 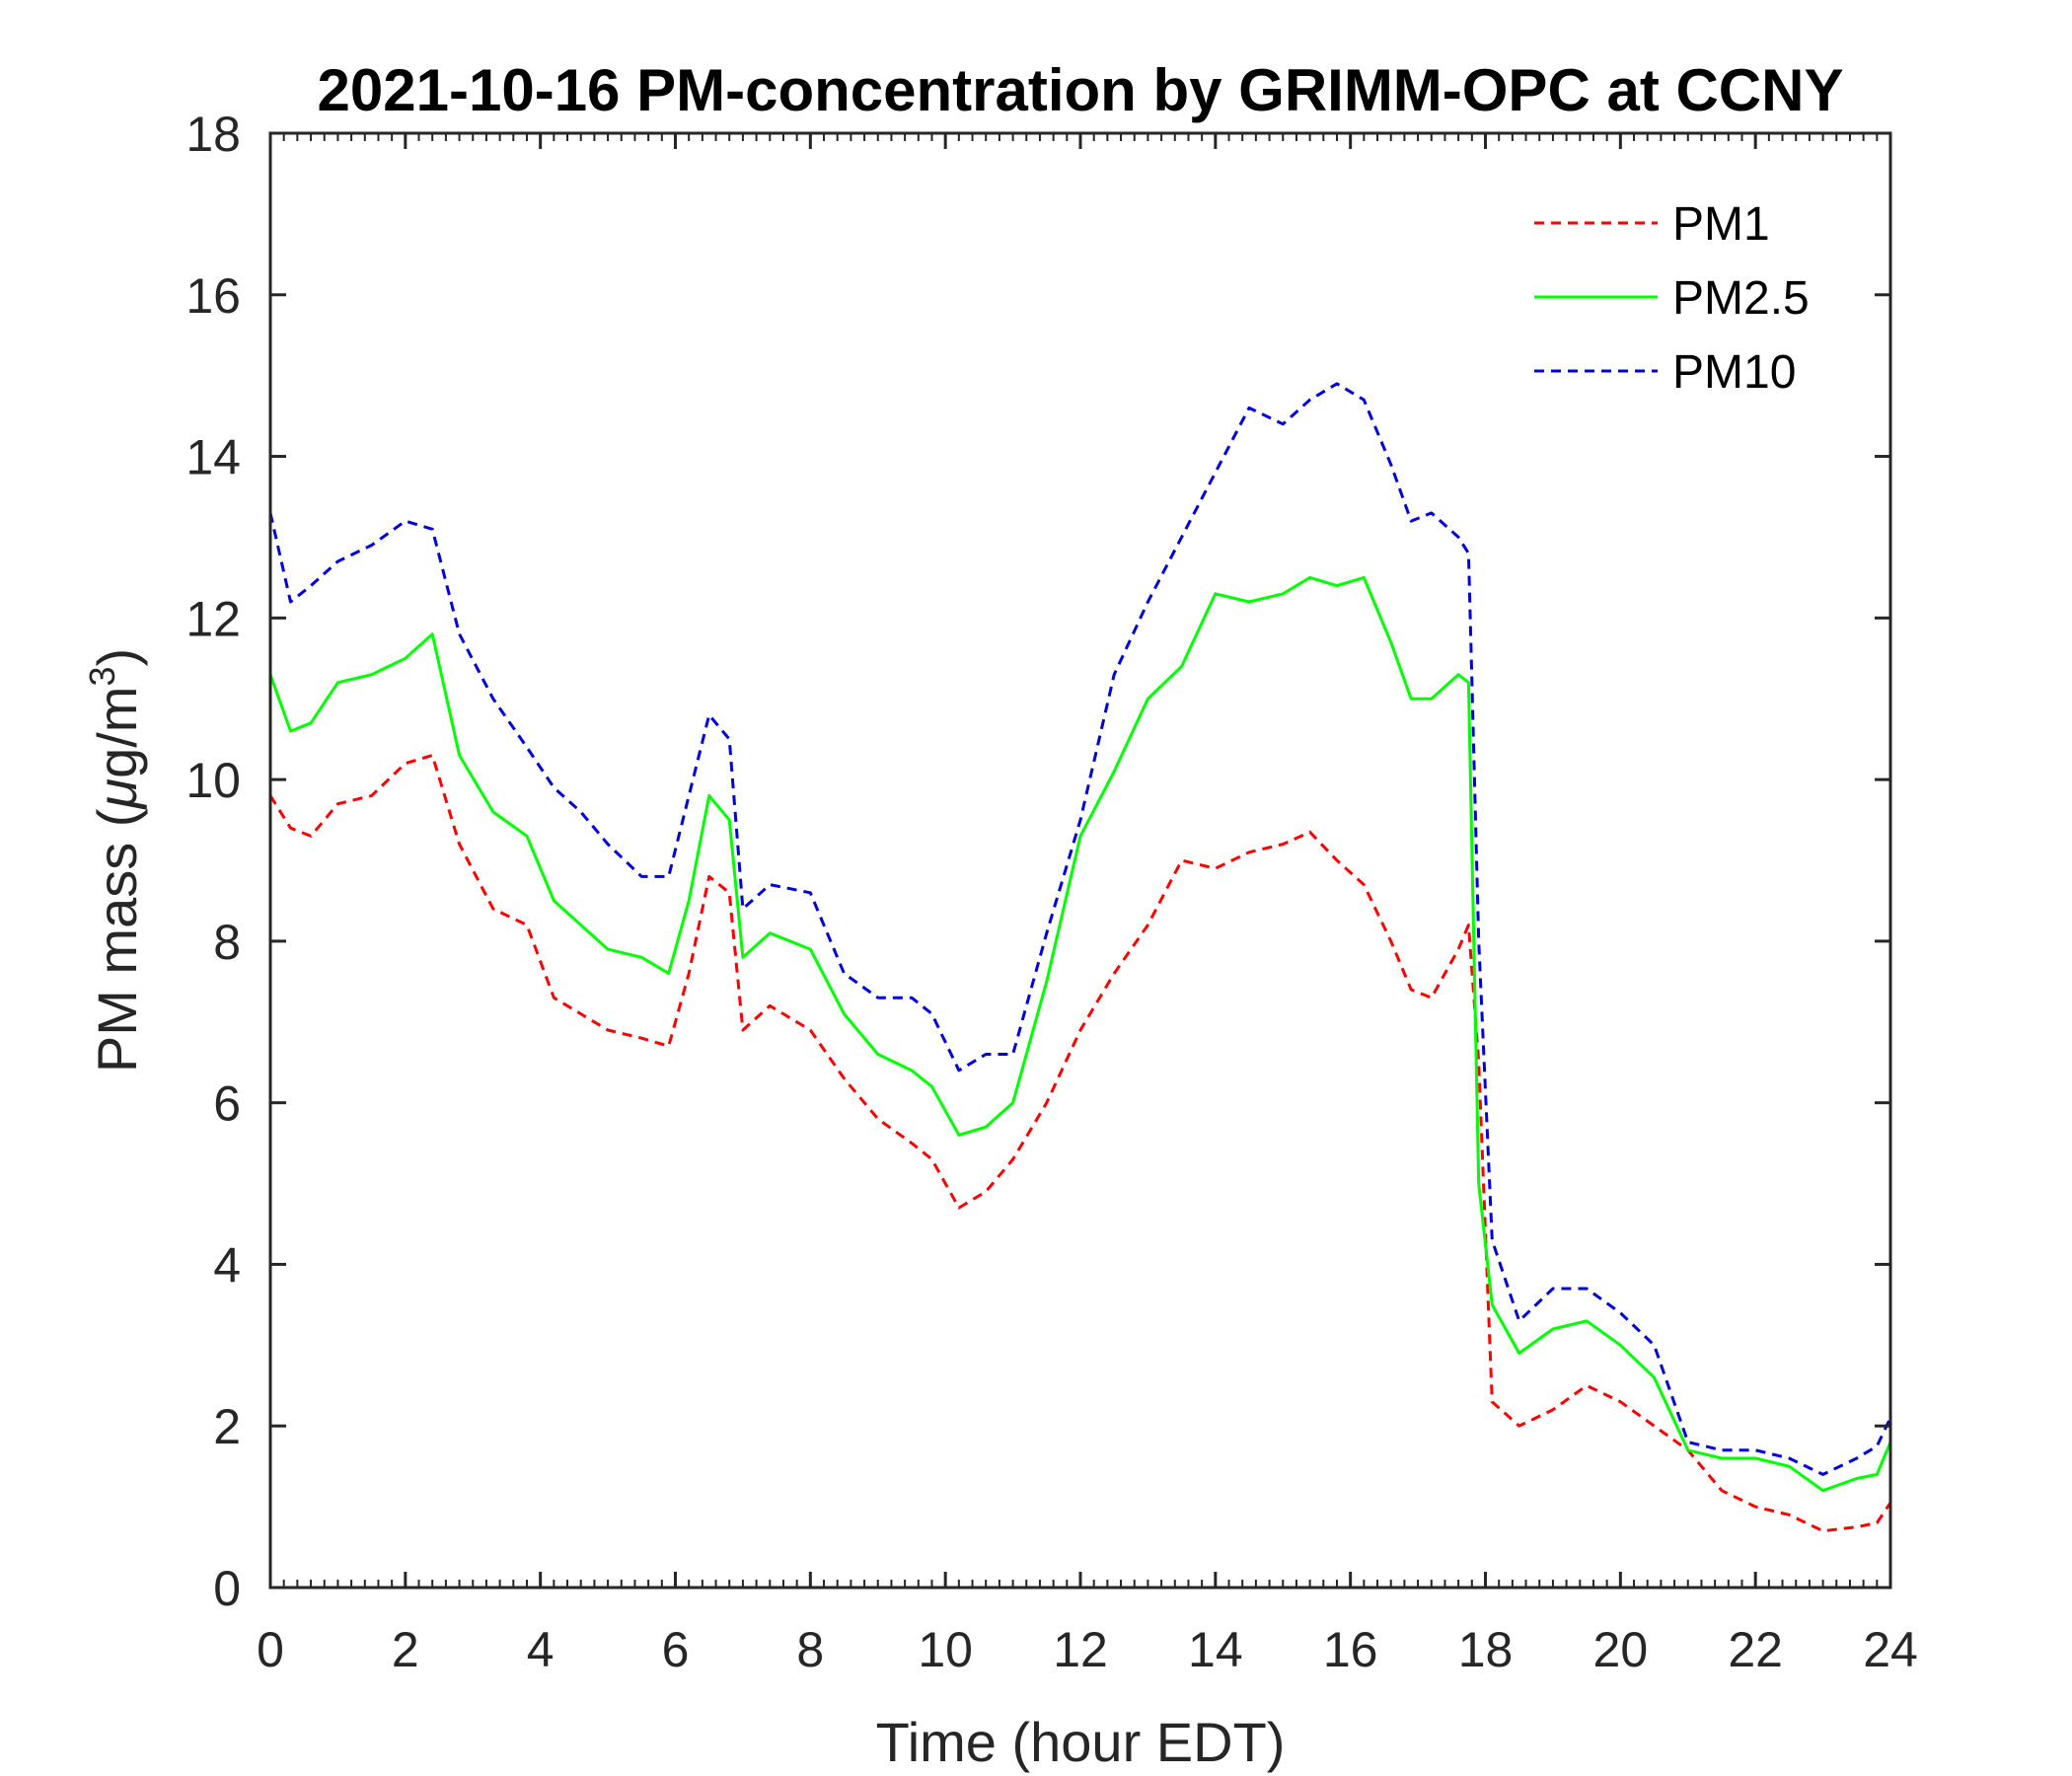 I want to click on y-axis-label-unit: g/m, so click(x=117, y=733).